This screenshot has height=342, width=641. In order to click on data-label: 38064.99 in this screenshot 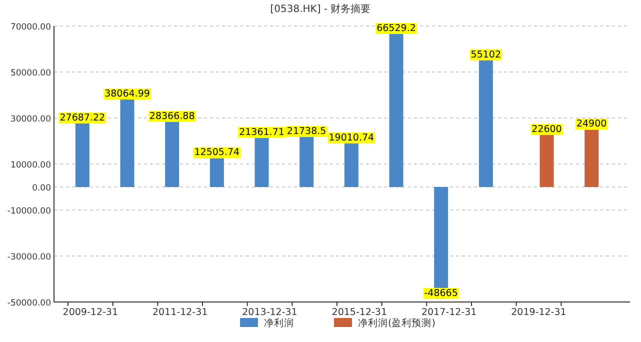, I will do `click(127, 94)`.